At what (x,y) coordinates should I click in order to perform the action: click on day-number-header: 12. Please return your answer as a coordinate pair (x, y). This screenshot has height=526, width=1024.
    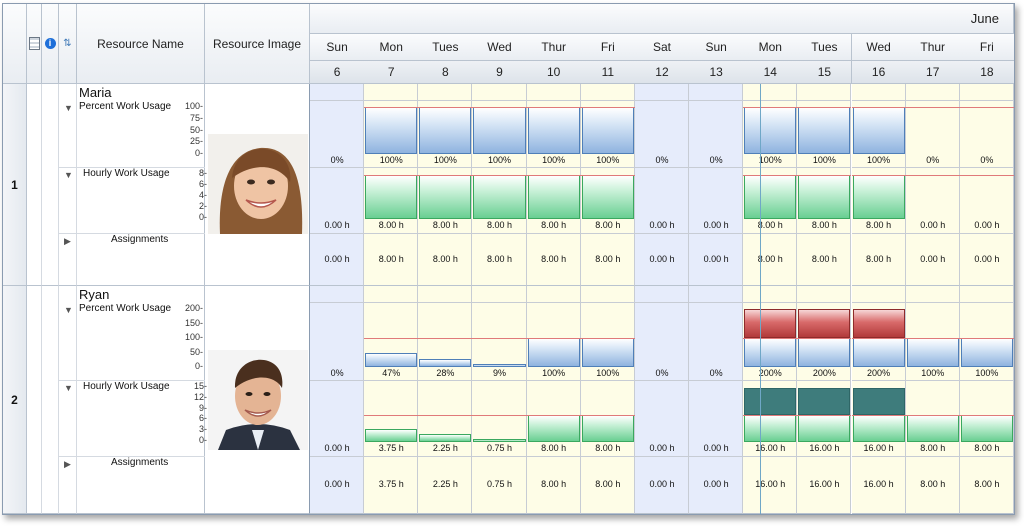
    Looking at the image, I should click on (662, 72).